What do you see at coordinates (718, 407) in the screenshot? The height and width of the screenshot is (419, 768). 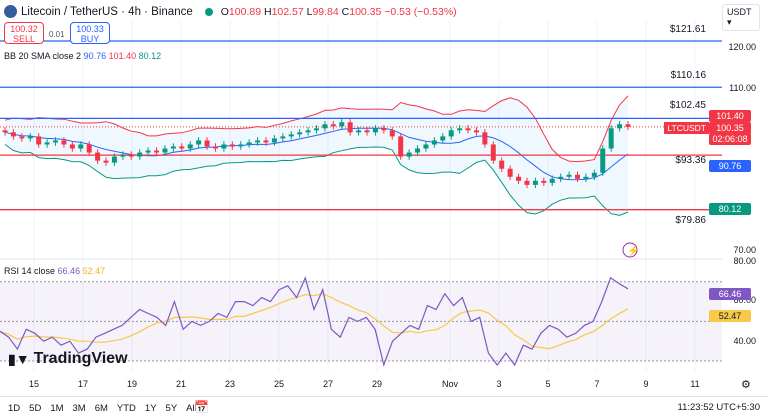 I see `clock: 11:23:52 UTC+5:30` at bounding box center [718, 407].